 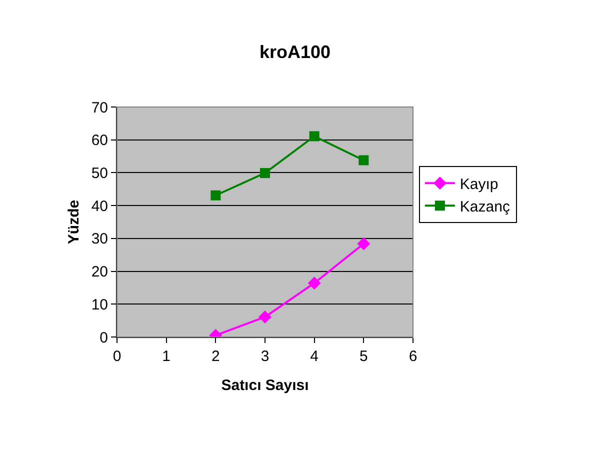 What do you see at coordinates (74, 222) in the screenshot?
I see `y-axis-title: Yüzde` at bounding box center [74, 222].